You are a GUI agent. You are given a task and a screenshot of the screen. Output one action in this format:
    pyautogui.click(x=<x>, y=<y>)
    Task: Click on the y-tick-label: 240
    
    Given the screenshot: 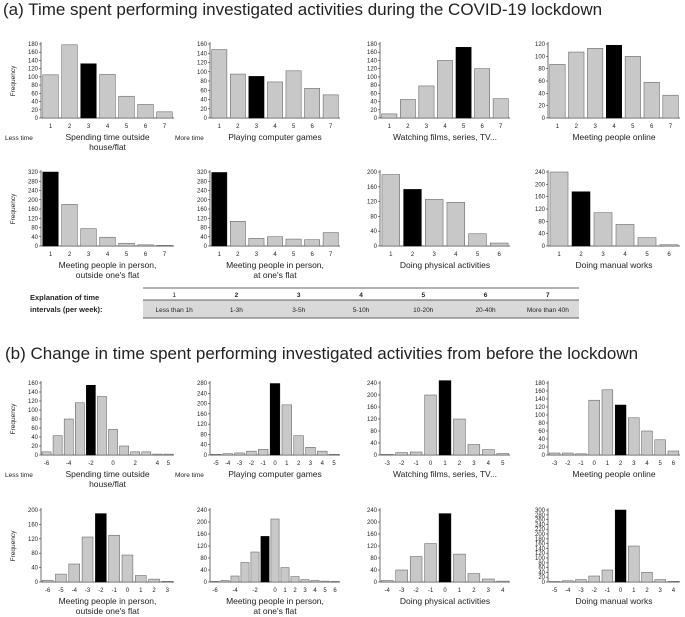 What is the action you would take?
    pyautogui.click(x=202, y=192)
    